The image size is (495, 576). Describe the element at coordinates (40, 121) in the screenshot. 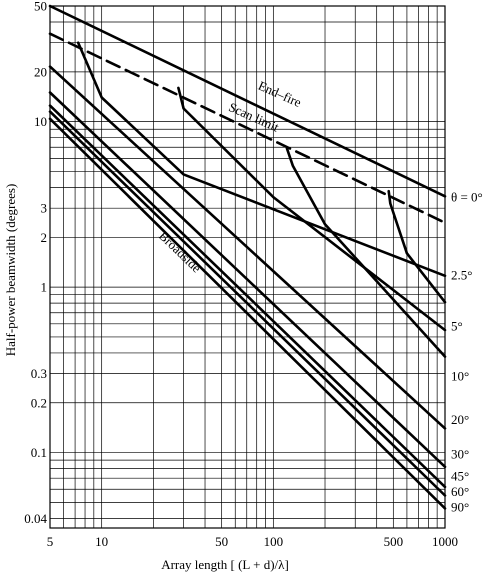

I see `y-tick-label: 10` at that location.